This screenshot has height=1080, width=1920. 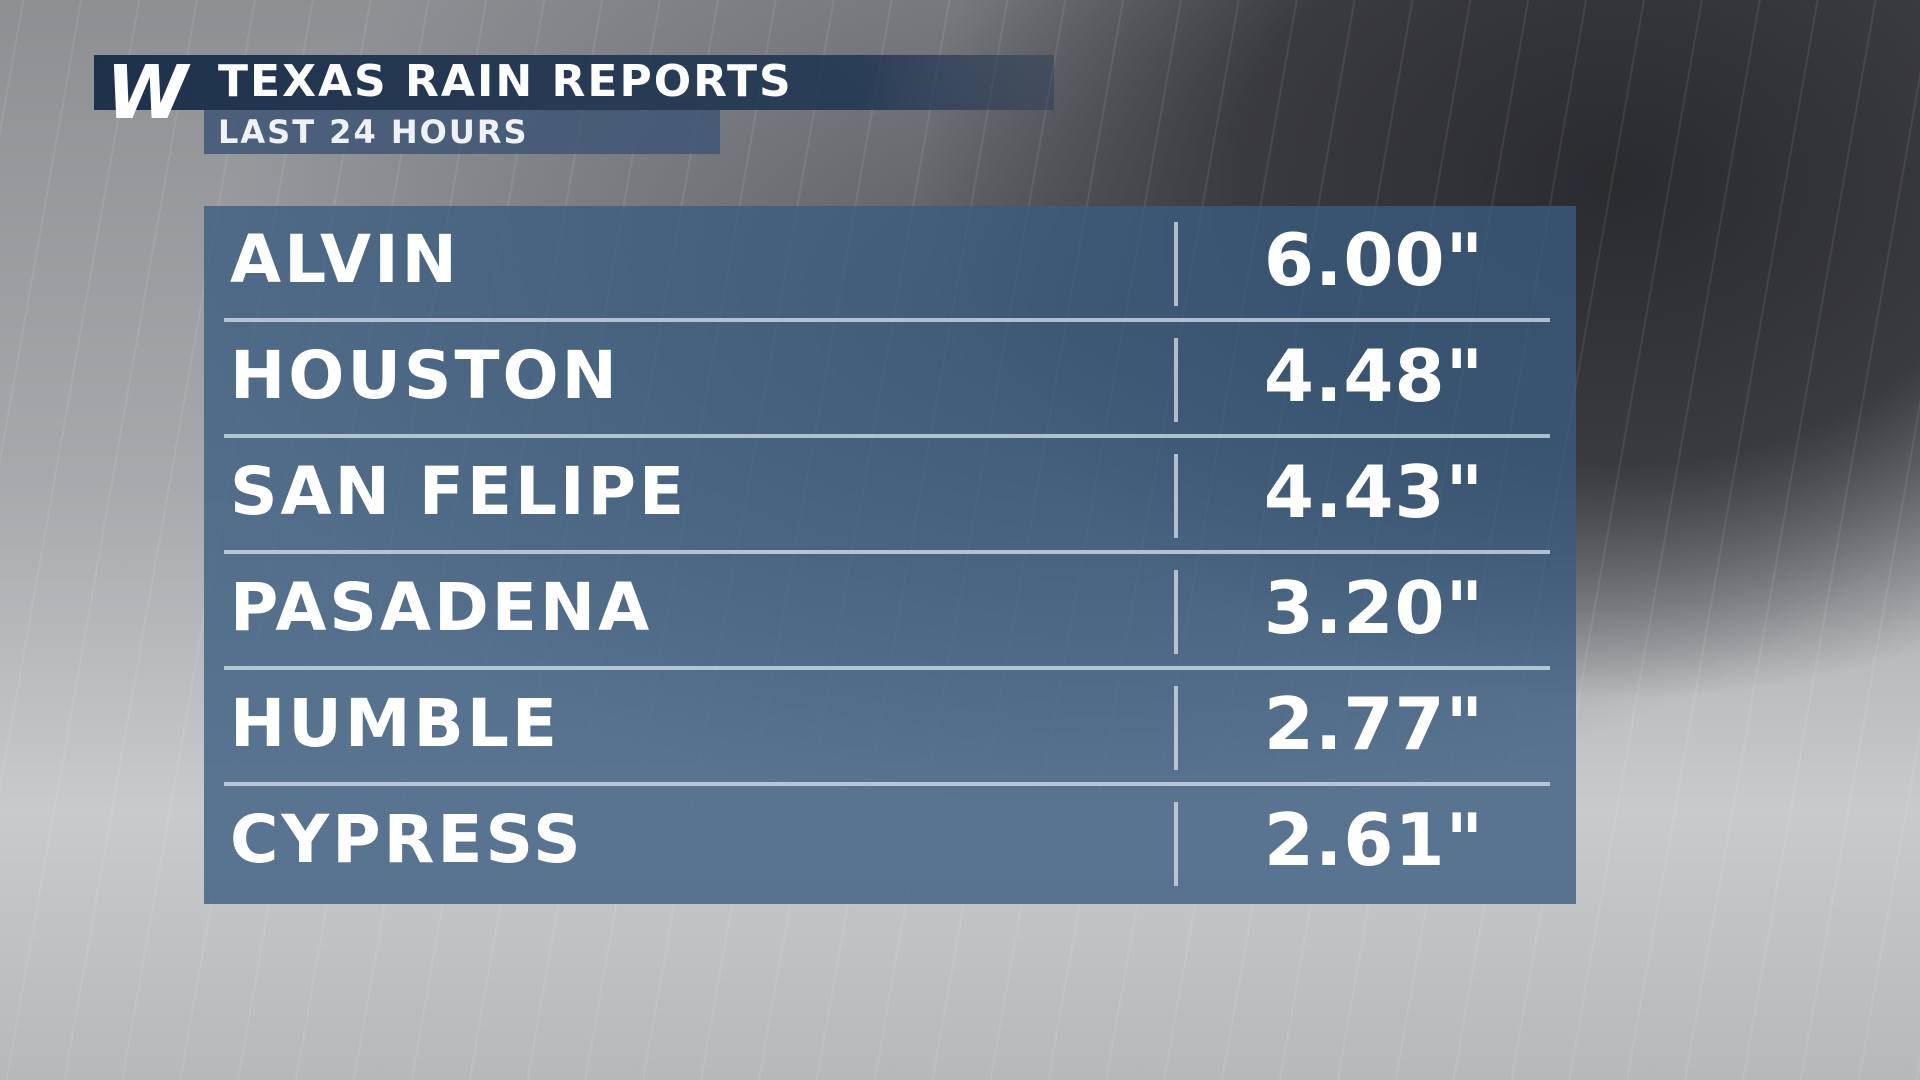 What do you see at coordinates (890, 844) in the screenshot?
I see `table-row: CYPRESS 2.61"` at bounding box center [890, 844].